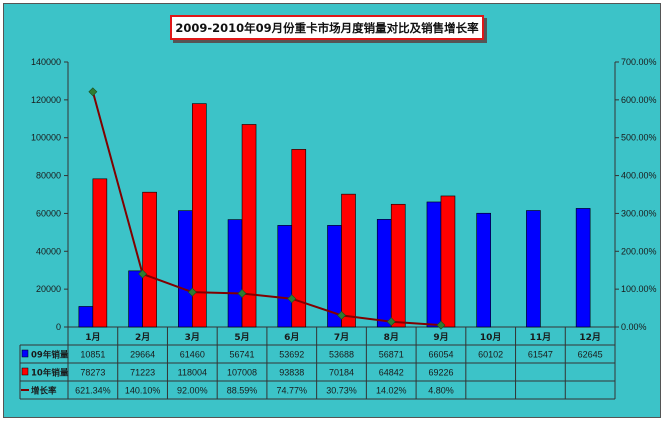 The image size is (668, 423). Describe the element at coordinates (291, 373) in the screenshot. I see `table-cell: 93838` at that location.